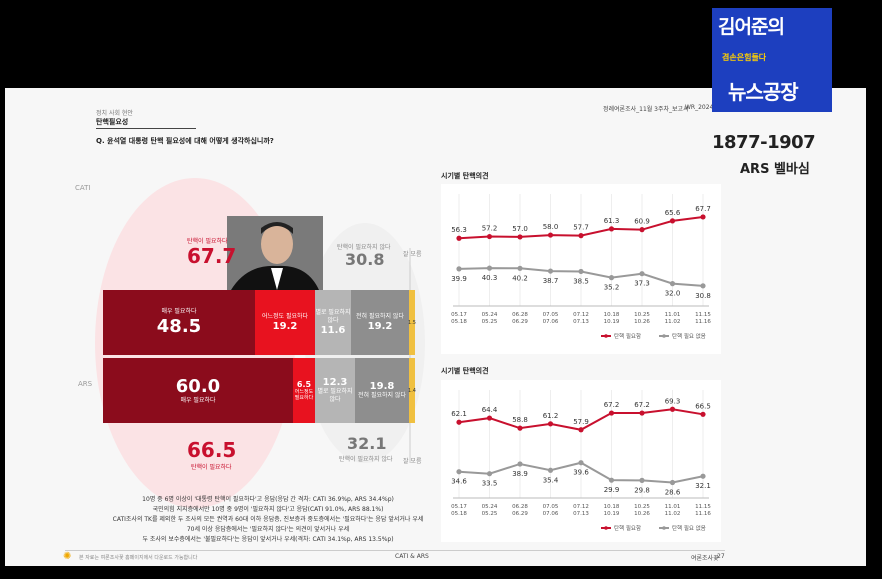 Image resolution: width=882 pixels, height=579 pixels. I want to click on chart1-tick-label: 10.26, so click(642, 322).